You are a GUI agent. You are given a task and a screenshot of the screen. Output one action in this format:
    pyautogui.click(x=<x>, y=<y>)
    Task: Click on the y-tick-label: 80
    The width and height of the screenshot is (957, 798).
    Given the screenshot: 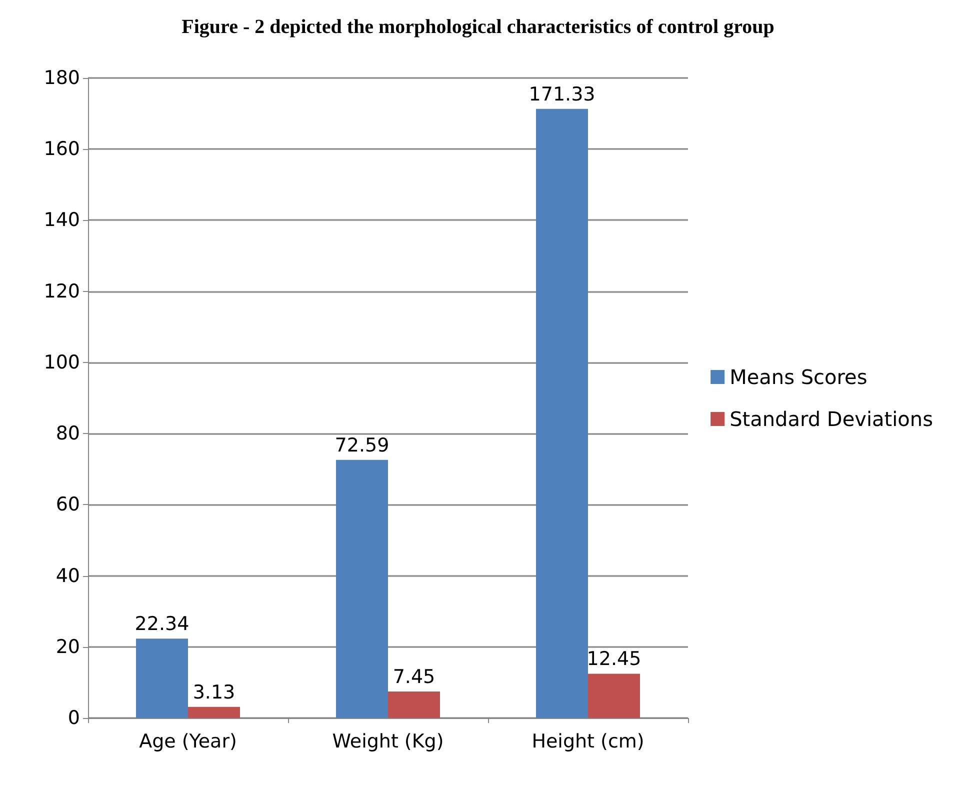 What is the action you would take?
    pyautogui.click(x=68, y=433)
    